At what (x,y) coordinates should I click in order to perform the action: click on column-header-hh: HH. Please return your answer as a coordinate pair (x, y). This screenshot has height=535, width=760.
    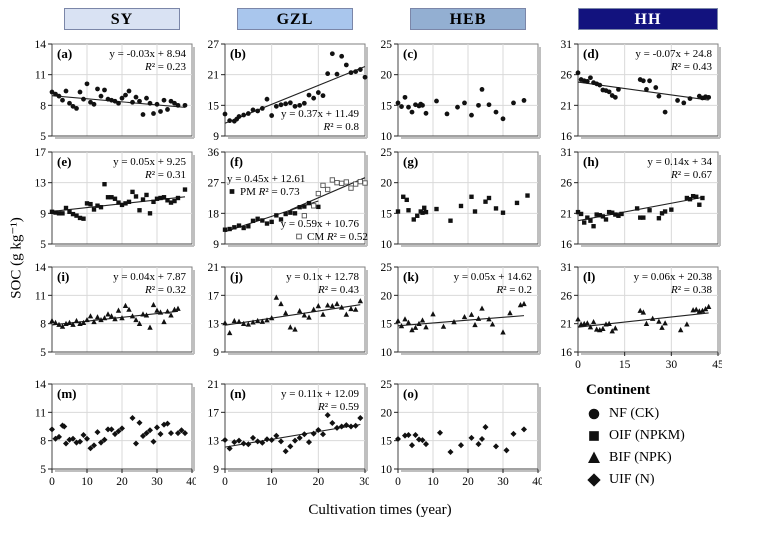
    Looking at the image, I should click on (648, 19).